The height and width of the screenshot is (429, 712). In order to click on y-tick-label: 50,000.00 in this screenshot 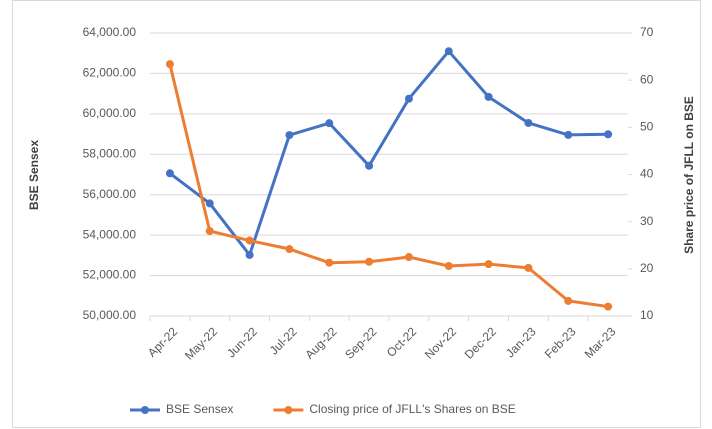, I will do `click(110, 315)`.